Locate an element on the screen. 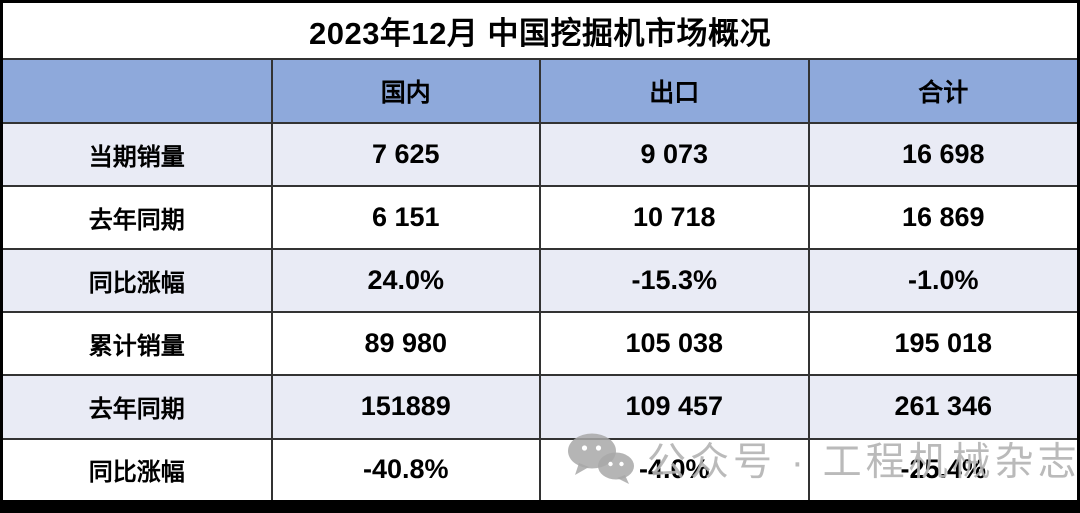 The height and width of the screenshot is (513, 1080). cell-total: -25.4% is located at coordinates (942, 468).